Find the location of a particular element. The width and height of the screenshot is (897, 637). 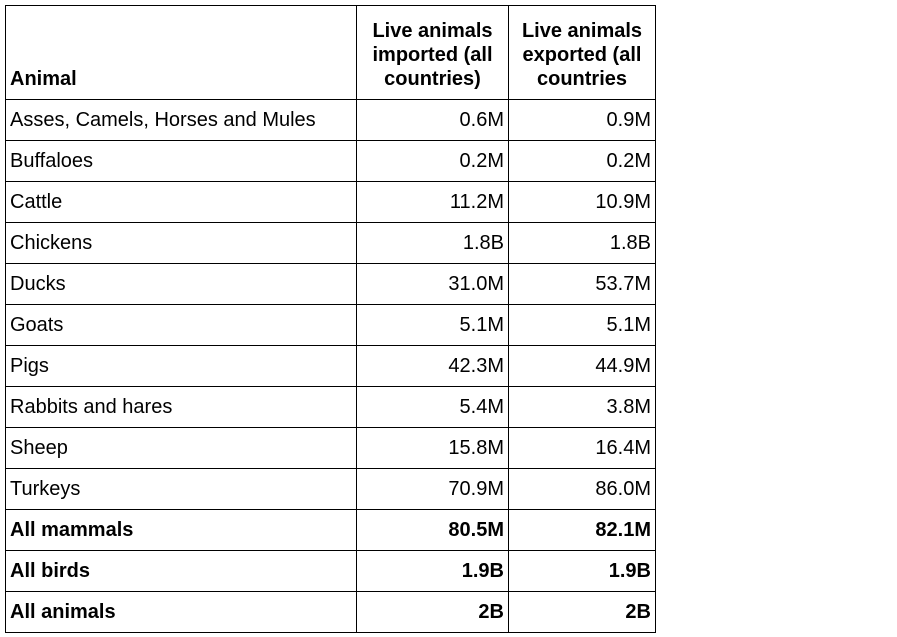

table-row: Buffaloes 0.2M 0.2M is located at coordinates (330, 161).